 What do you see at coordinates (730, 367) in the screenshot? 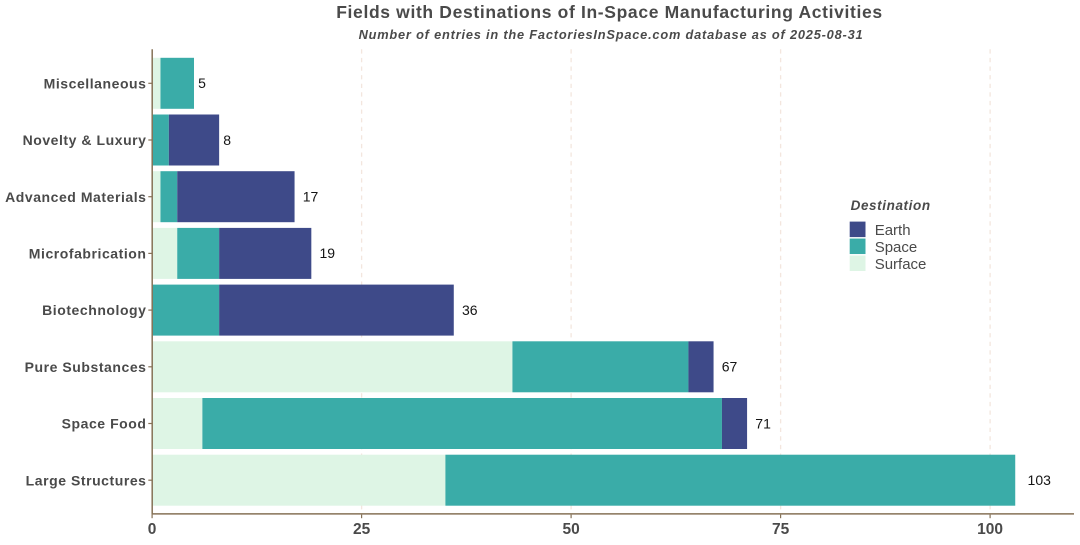
I see `svg-text: 67` at bounding box center [730, 367].